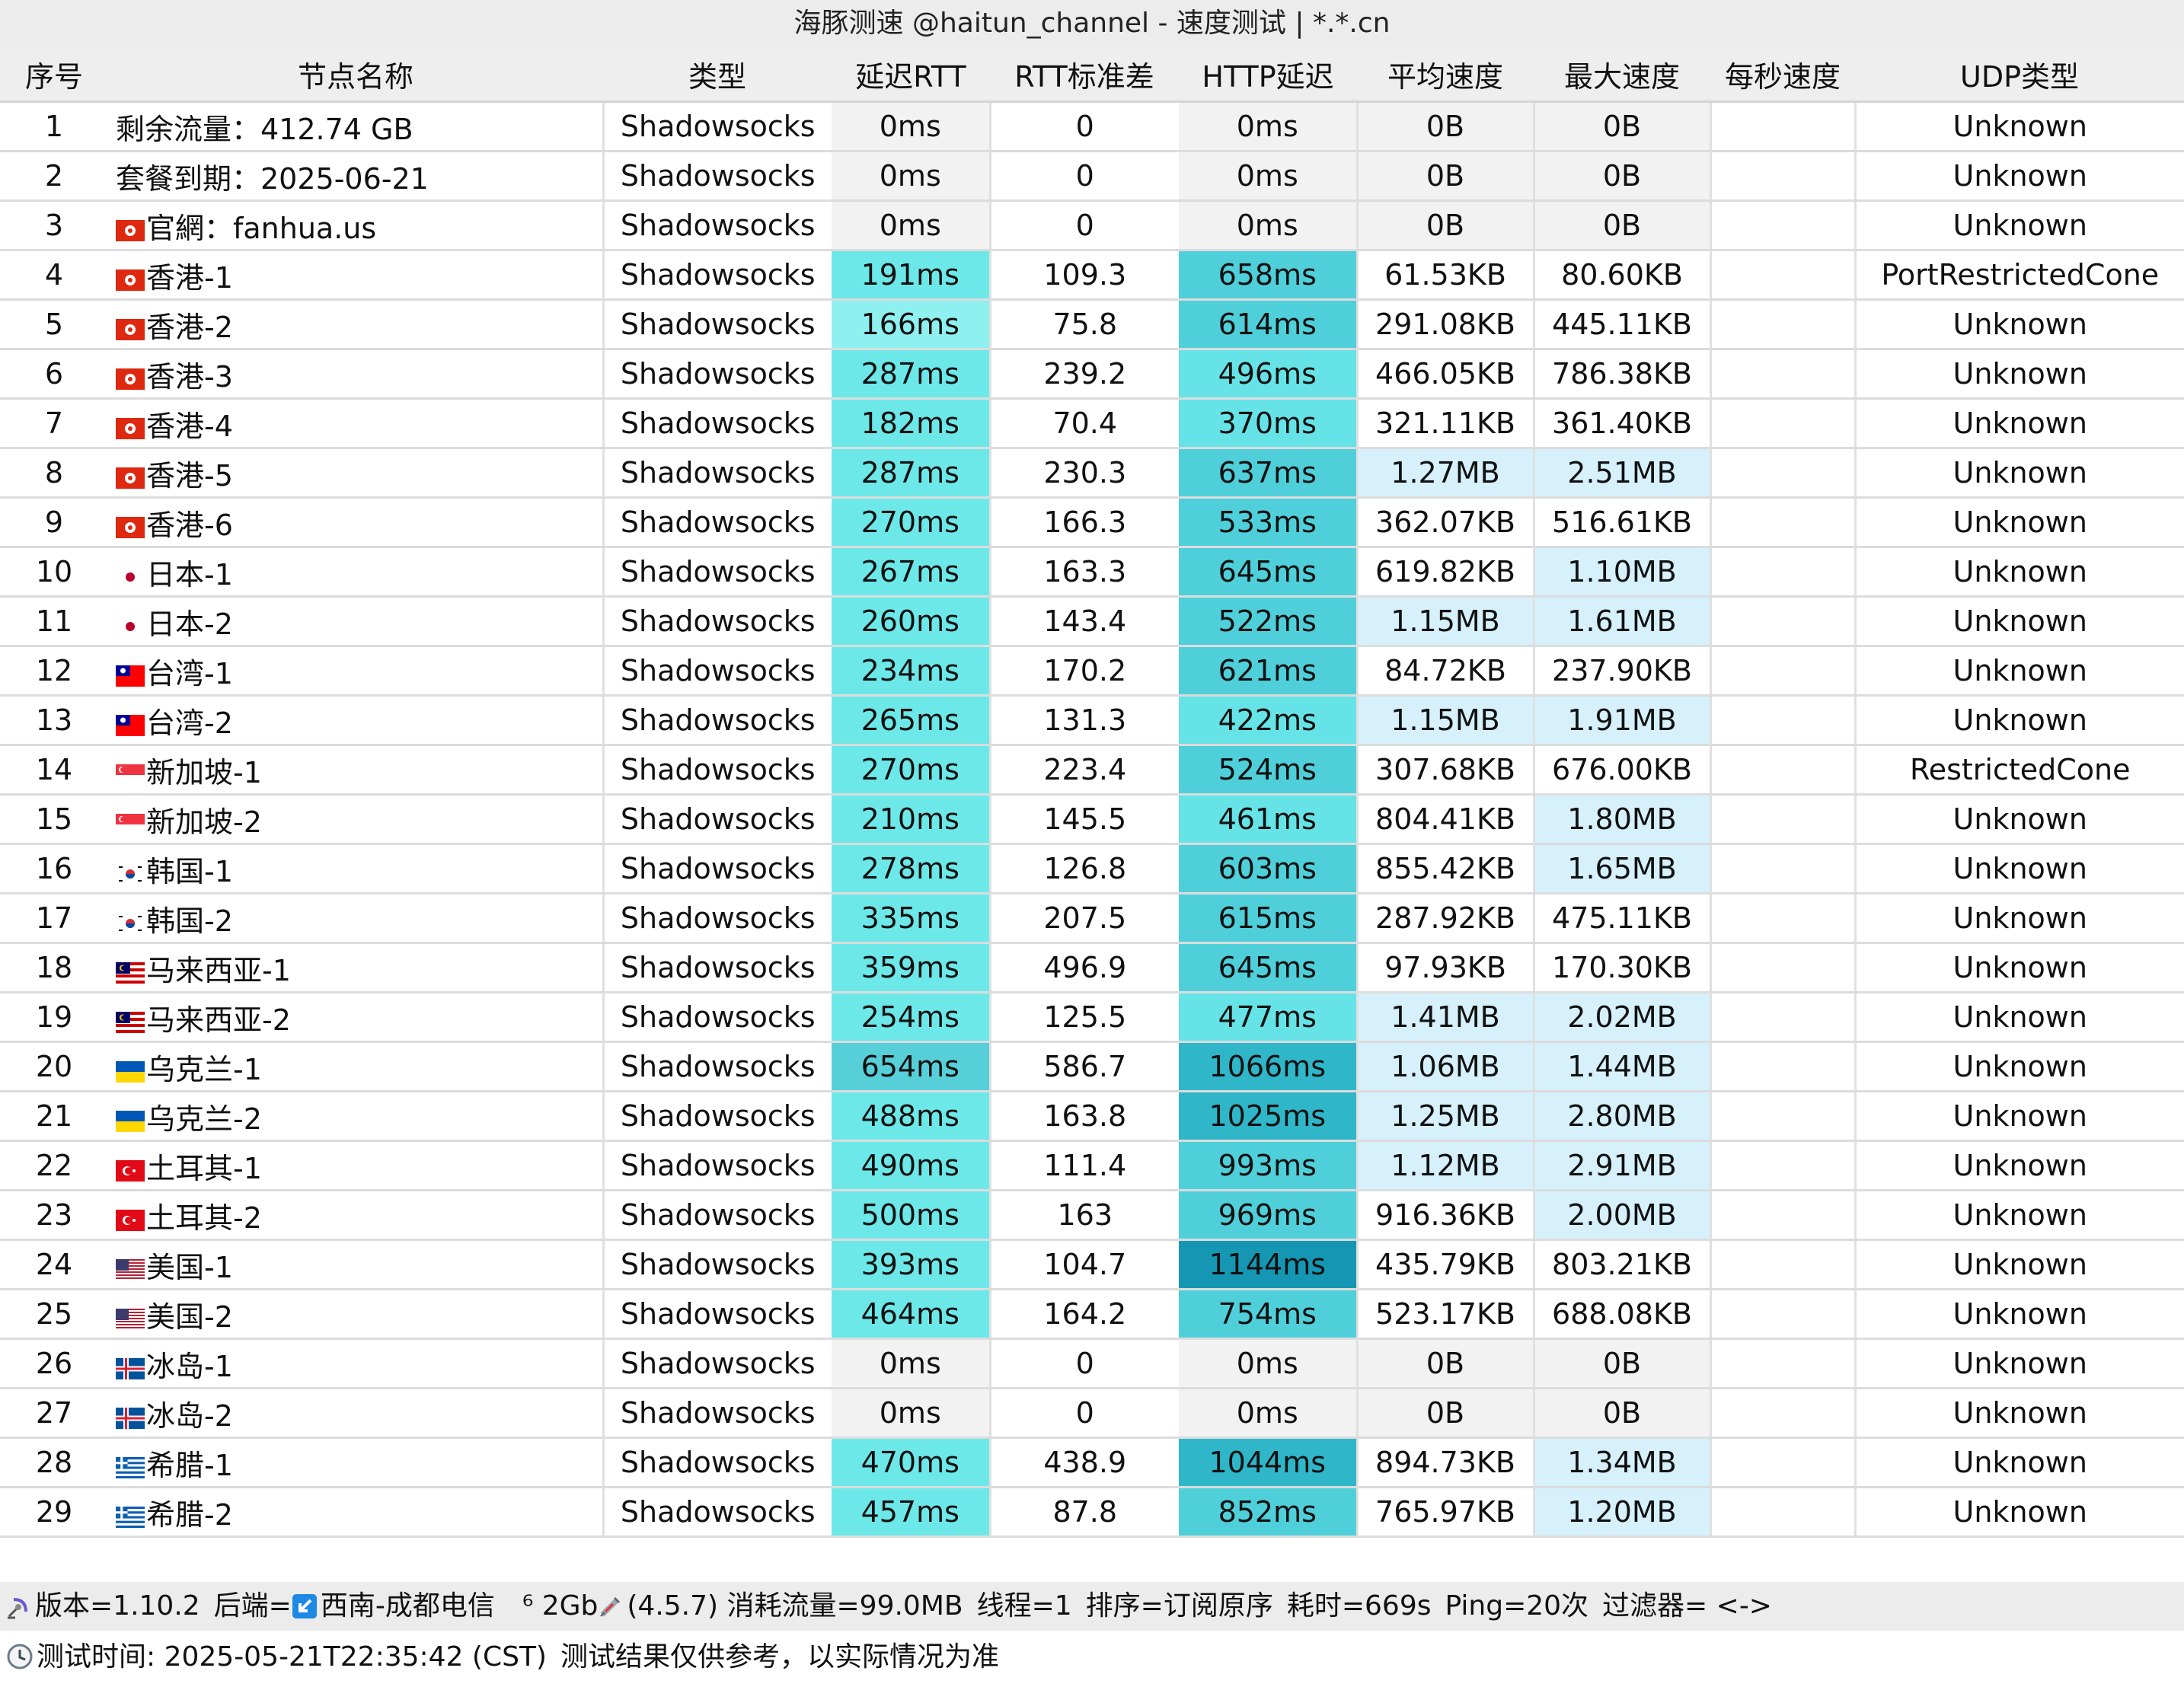  Describe the element at coordinates (54, 819) in the screenshot. I see `cell-index-text: 15` at that location.